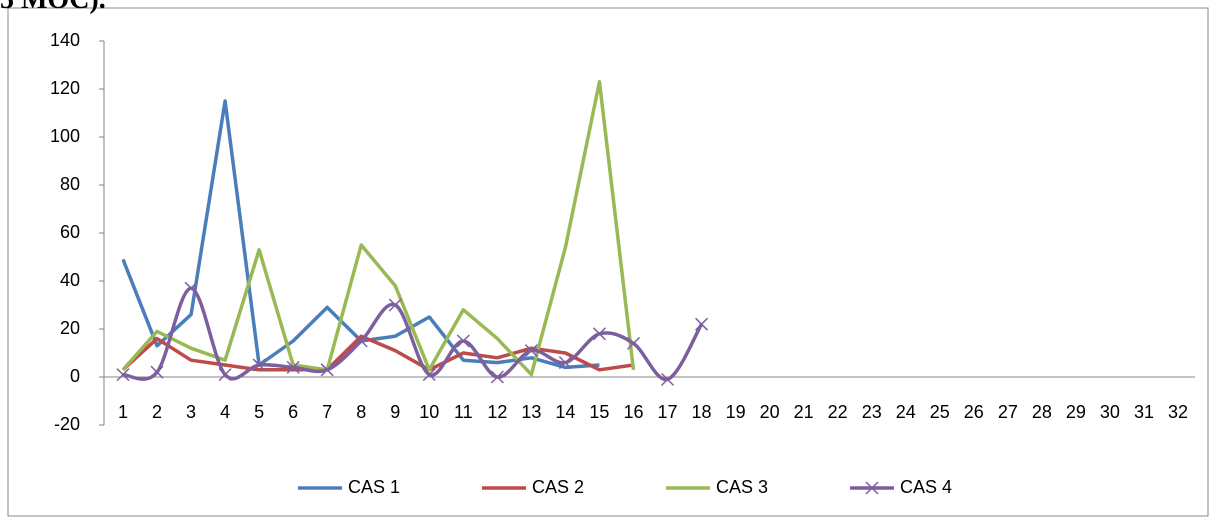  Describe the element at coordinates (70, 328) in the screenshot. I see `y-tick-label: 20` at that location.